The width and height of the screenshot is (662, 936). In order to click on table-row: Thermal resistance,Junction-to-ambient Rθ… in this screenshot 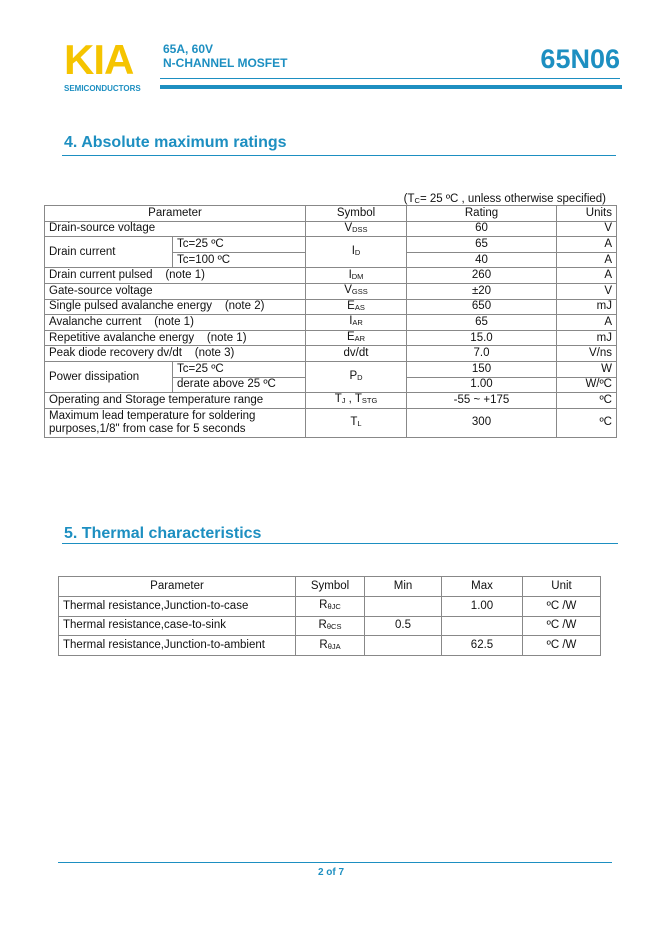, I will do `click(329, 646)`.